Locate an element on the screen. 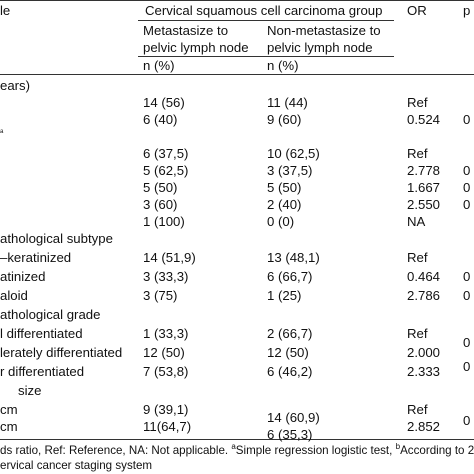 The height and width of the screenshot is (474, 474). cell-meta: 14 (51,9) is located at coordinates (169, 257).